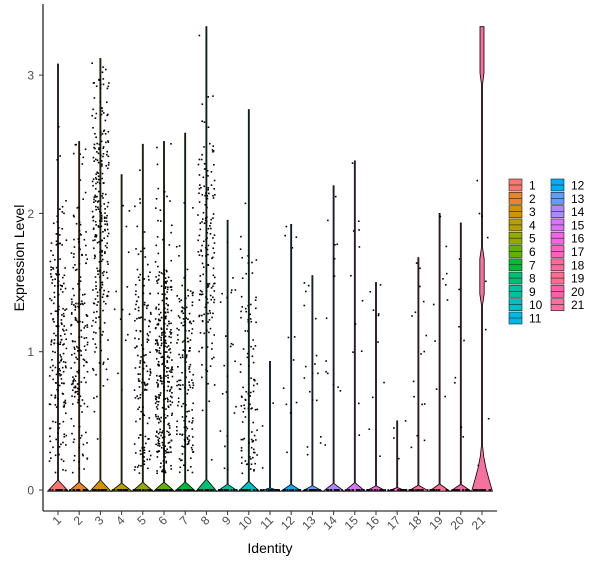 Image resolution: width=600 pixels, height=568 pixels. I want to click on legend-label-2: 2, so click(532, 199).